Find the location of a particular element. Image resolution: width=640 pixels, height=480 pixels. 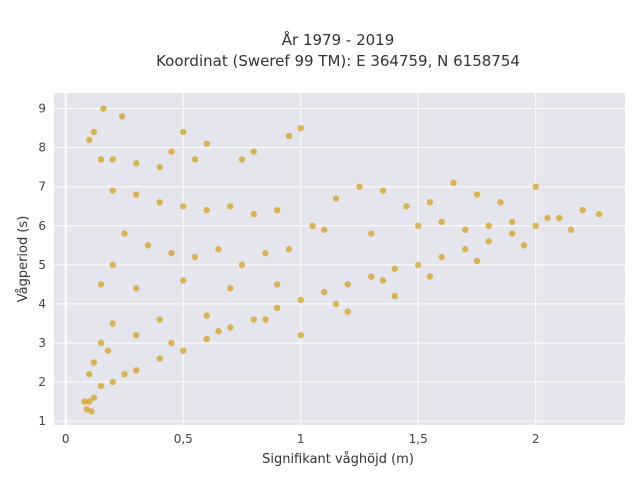

x-axis-title: Signifikant våghöjd (m) is located at coordinates (338, 459).